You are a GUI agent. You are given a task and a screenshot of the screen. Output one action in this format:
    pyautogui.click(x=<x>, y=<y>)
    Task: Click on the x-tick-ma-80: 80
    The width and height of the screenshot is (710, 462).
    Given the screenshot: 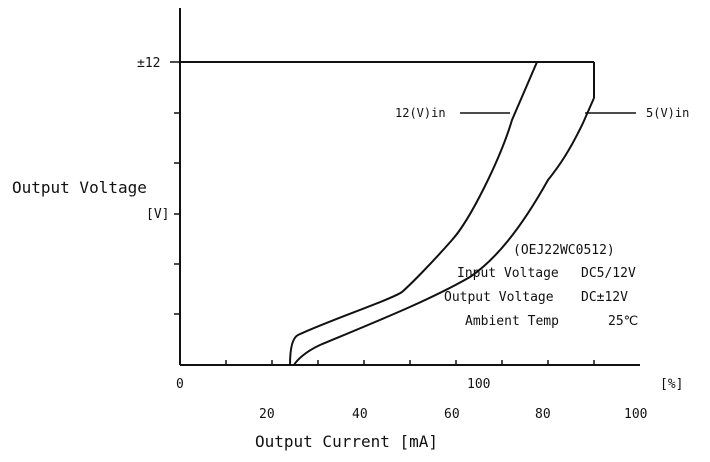 What is the action you would take?
    pyautogui.click(x=543, y=414)
    